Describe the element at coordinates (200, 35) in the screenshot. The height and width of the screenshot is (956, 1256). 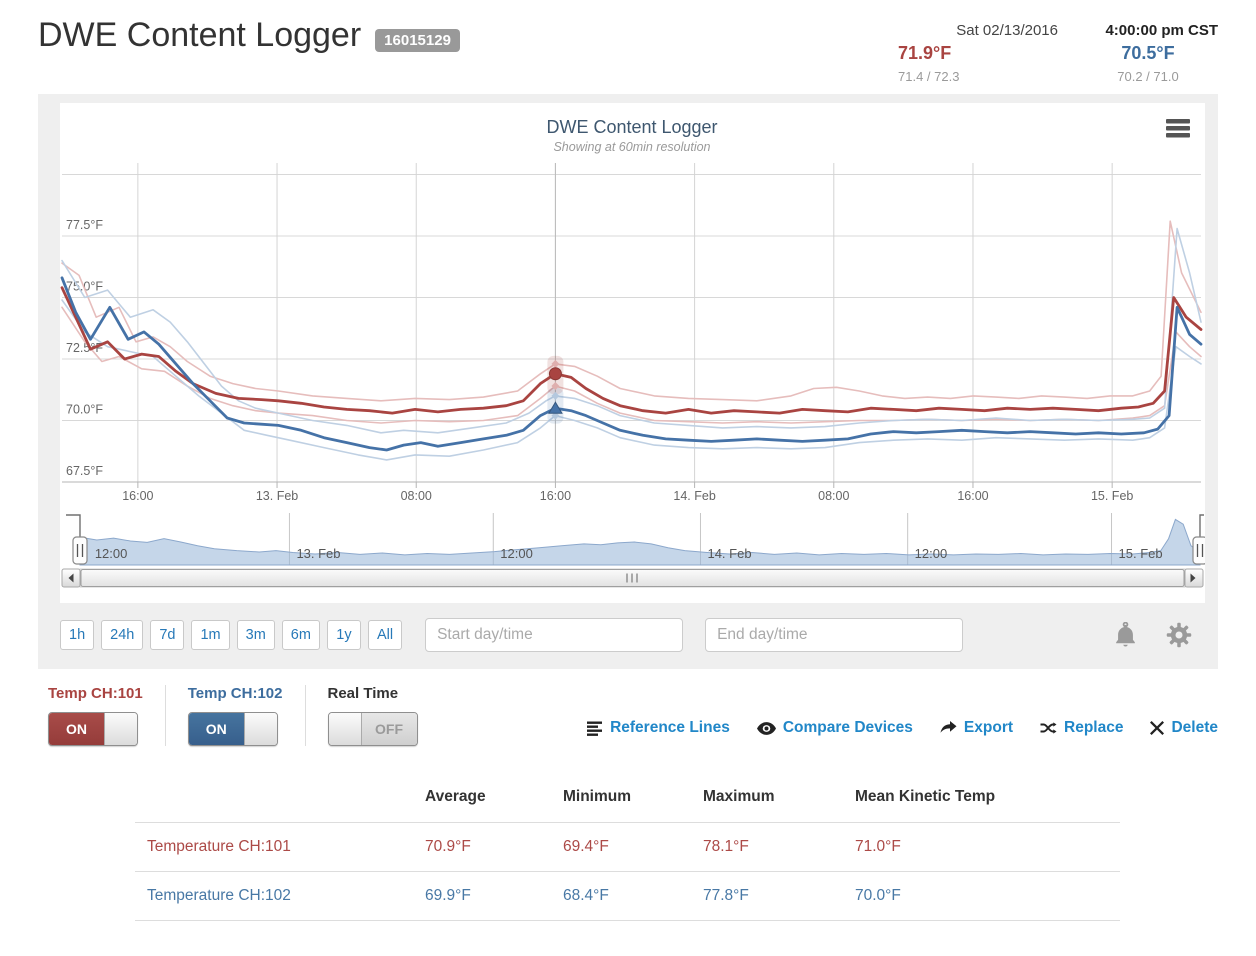
I see `page-title: DWE Content Logger` at that location.